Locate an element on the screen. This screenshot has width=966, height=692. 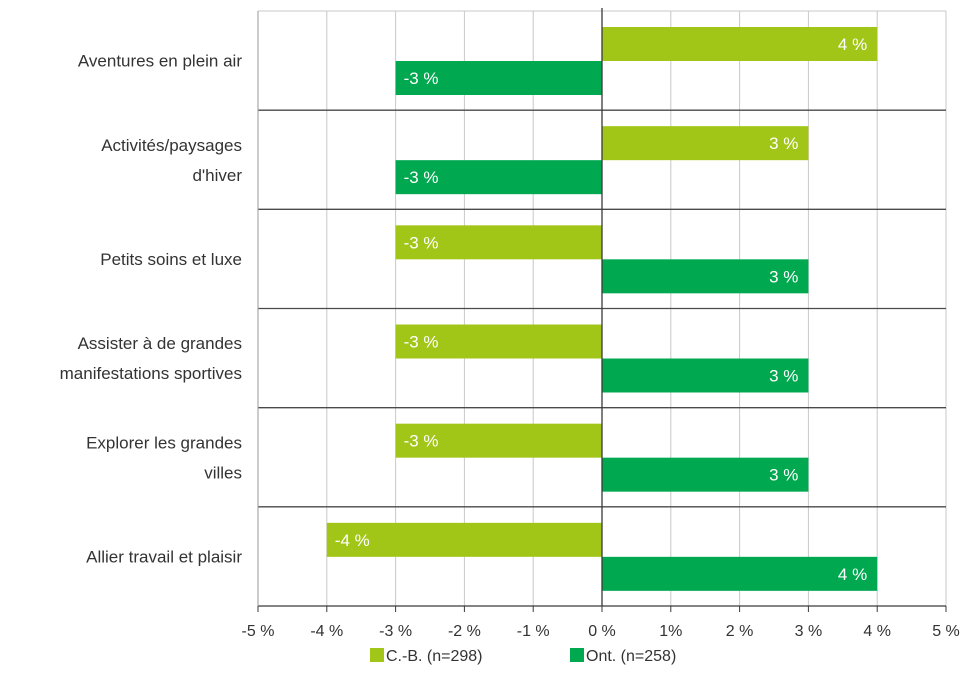
data-label-series-1-cat-2: 3 % is located at coordinates (783, 276).